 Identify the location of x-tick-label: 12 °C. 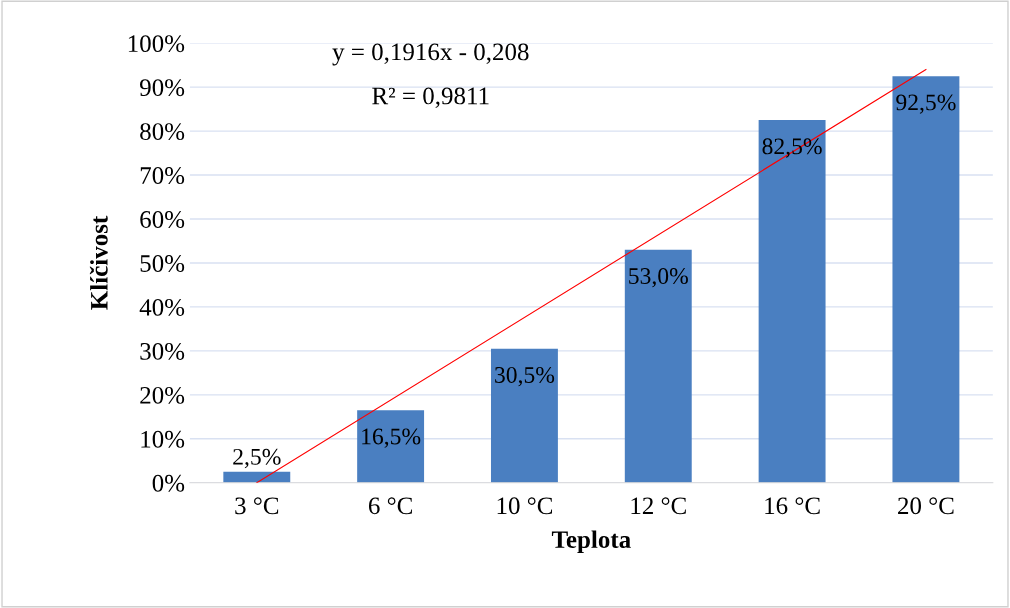
(658, 506).